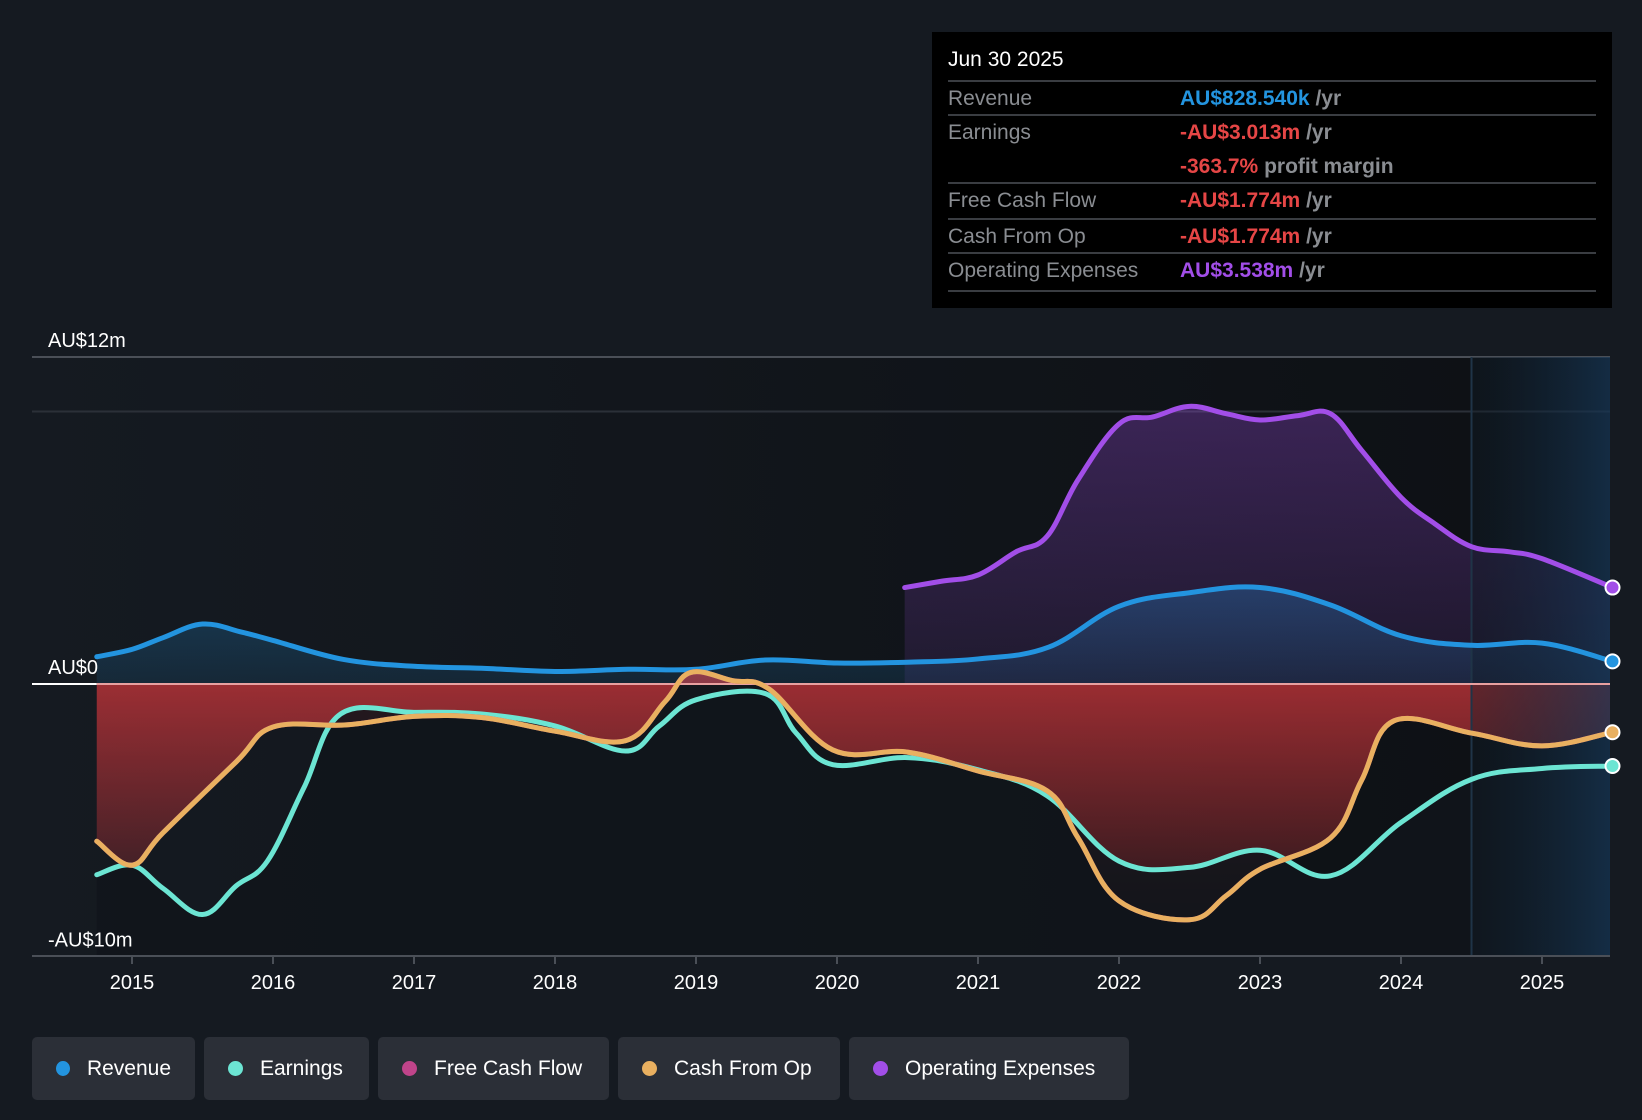 The image size is (1642, 1120). What do you see at coordinates (1006, 59) in the screenshot?
I see `tooltip-date: Jun 30 2025` at bounding box center [1006, 59].